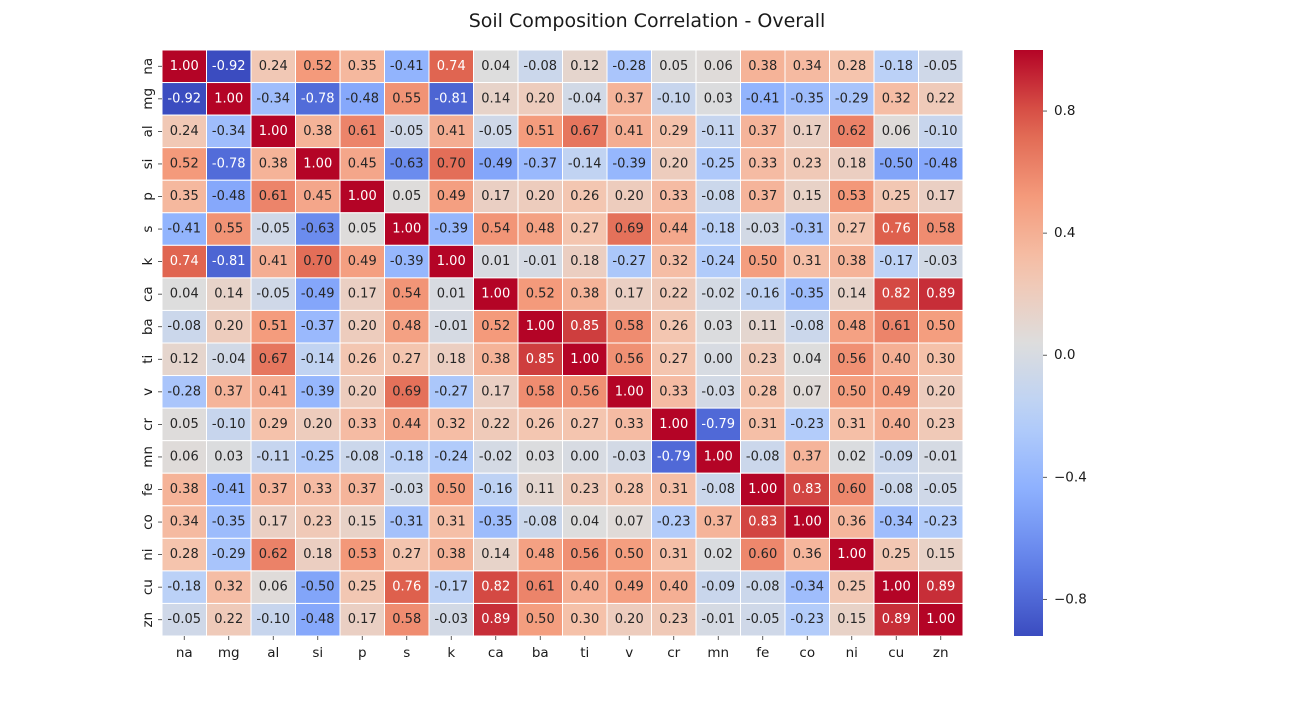  Describe the element at coordinates (228, 391) in the screenshot. I see `cell-label-v-mg: 0.37` at that location.